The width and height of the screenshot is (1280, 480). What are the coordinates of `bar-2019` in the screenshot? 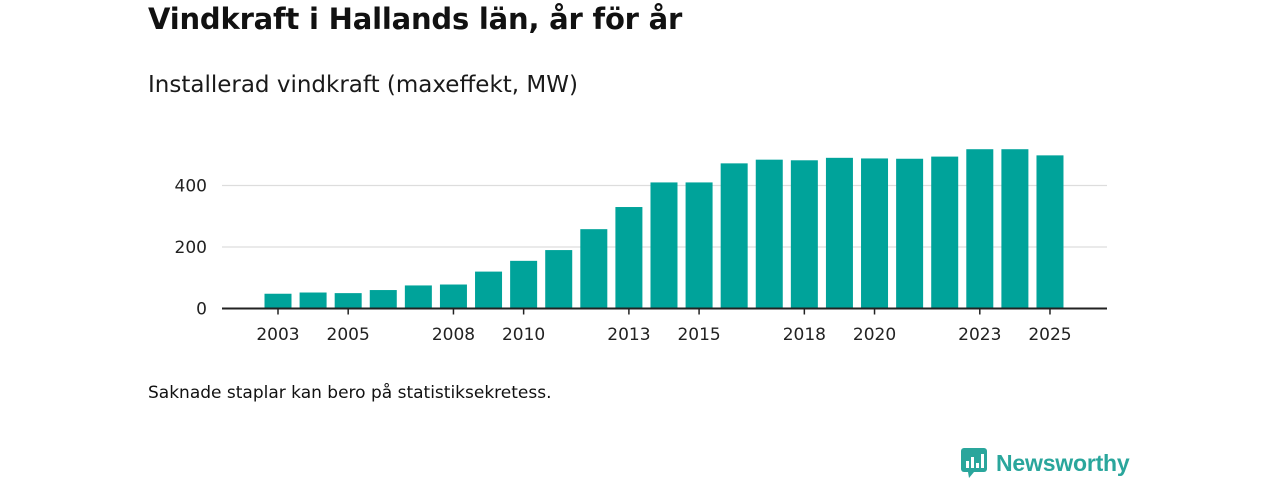 It's located at (839, 233).